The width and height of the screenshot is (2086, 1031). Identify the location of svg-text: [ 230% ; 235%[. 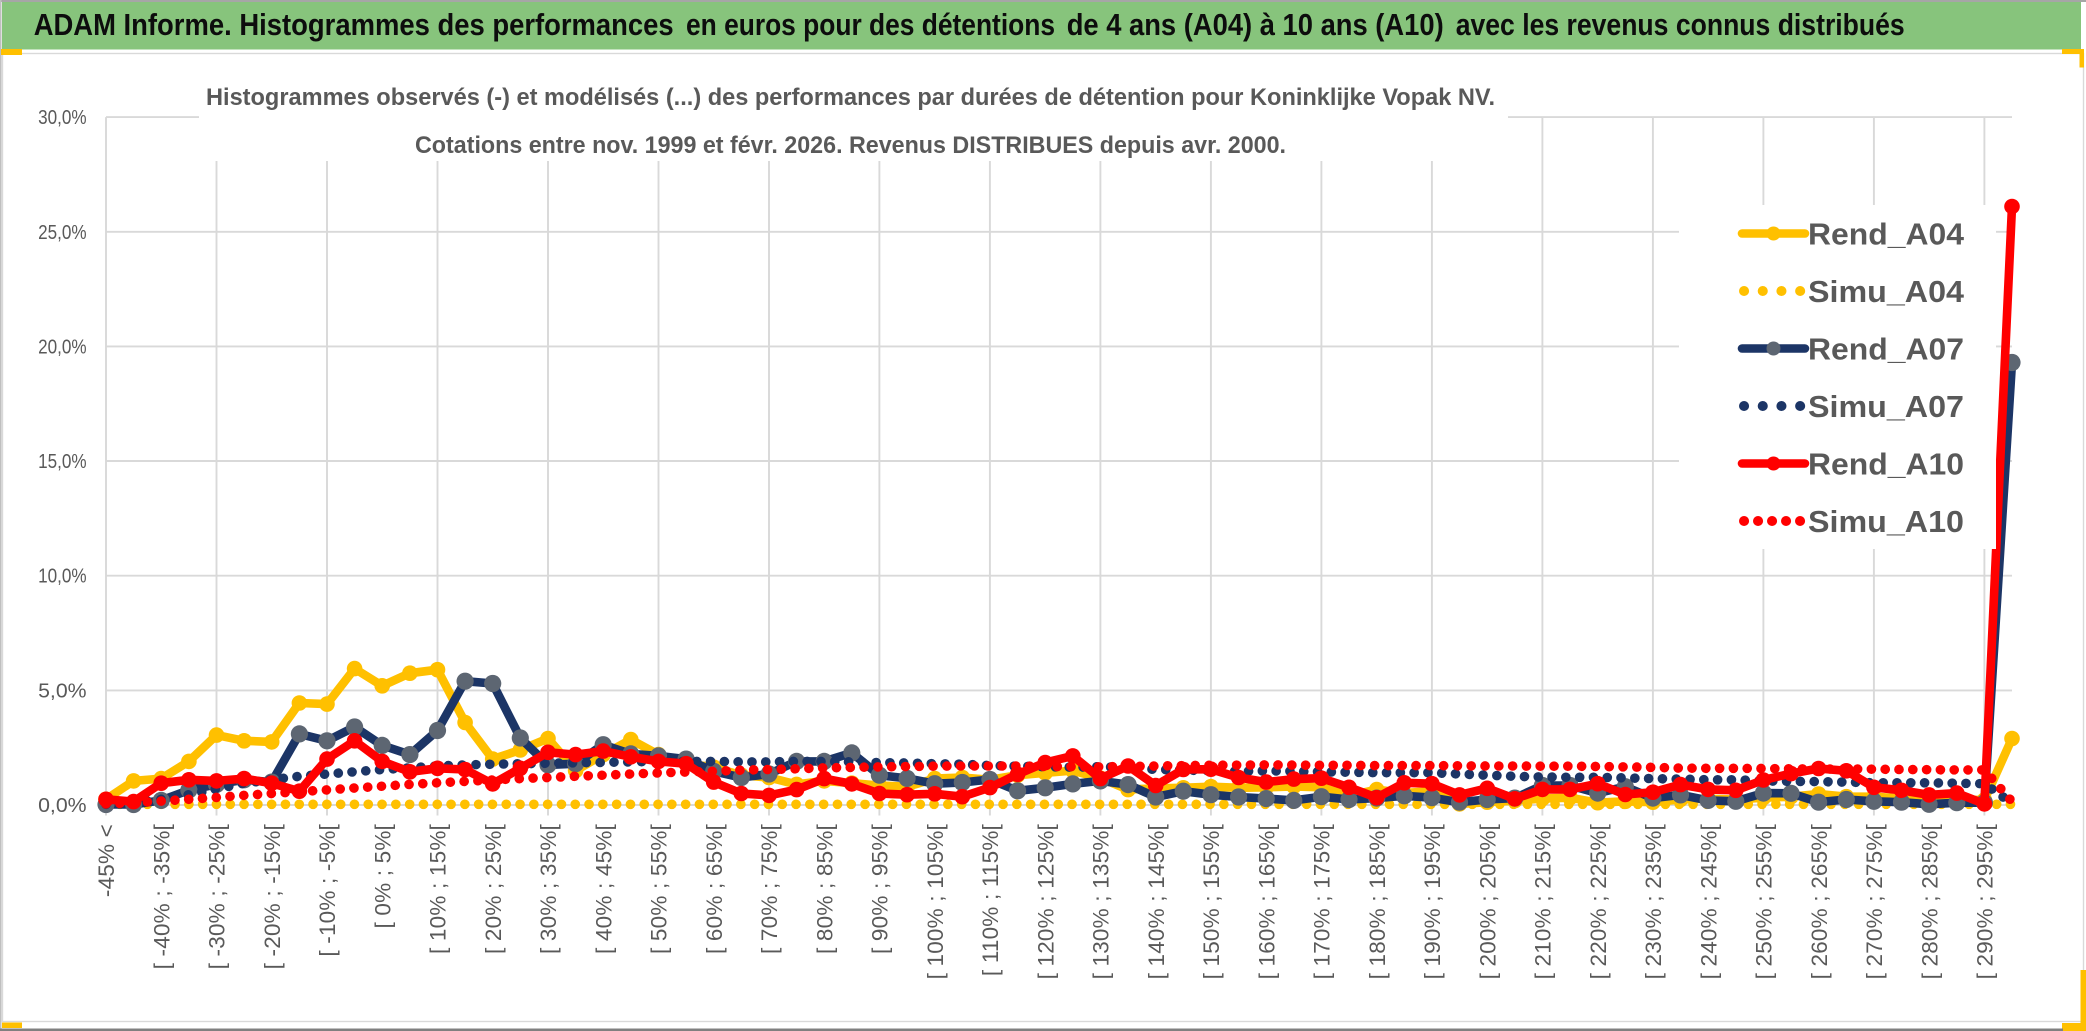
(1653, 901).